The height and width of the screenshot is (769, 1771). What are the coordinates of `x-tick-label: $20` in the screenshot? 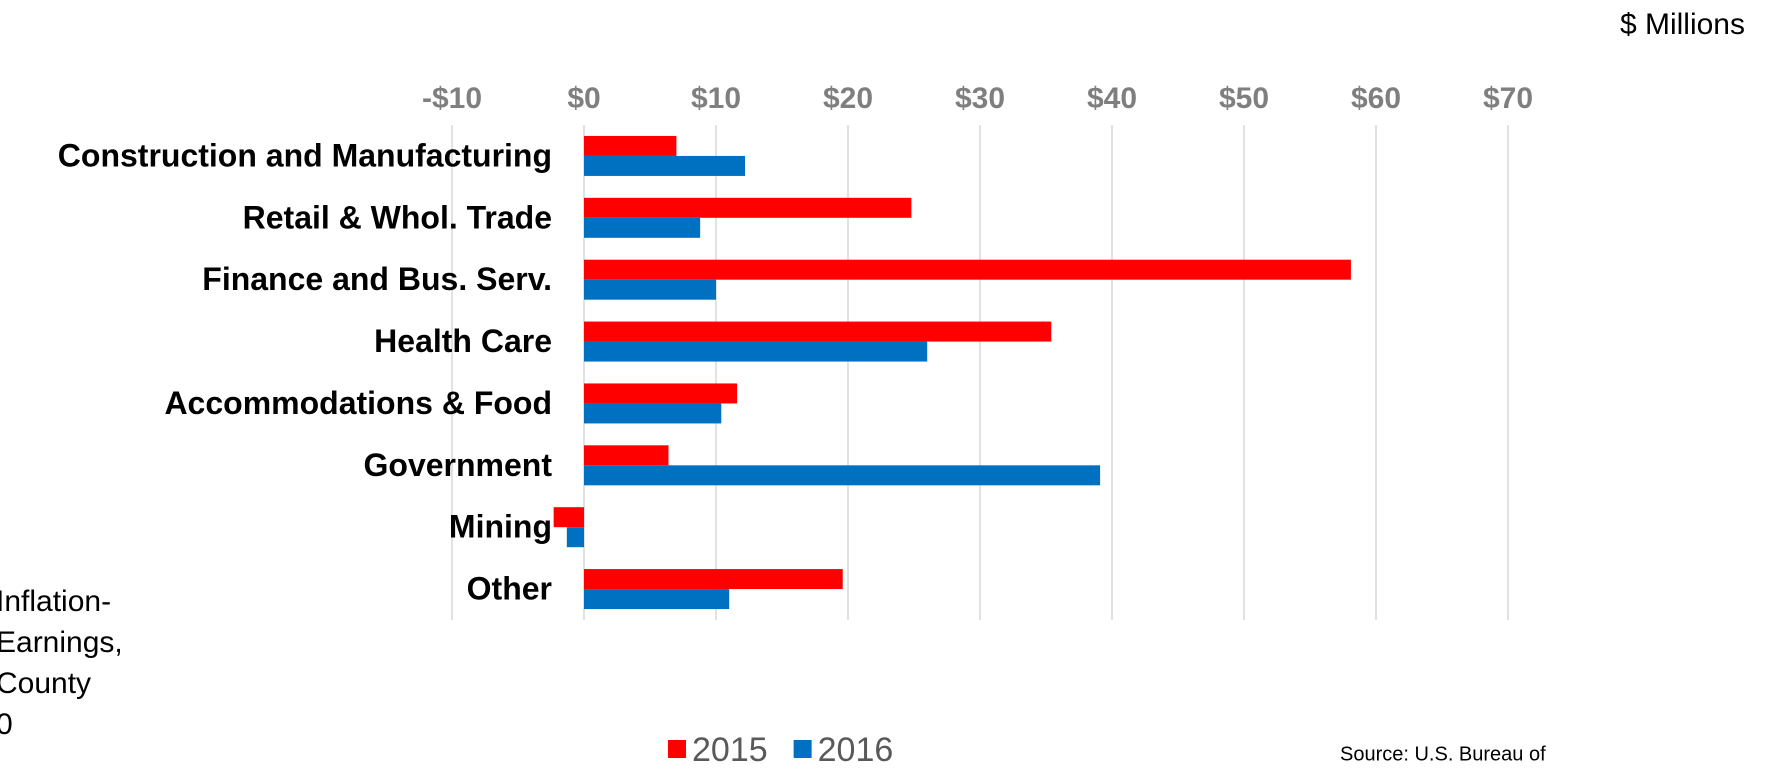 It's located at (848, 98).